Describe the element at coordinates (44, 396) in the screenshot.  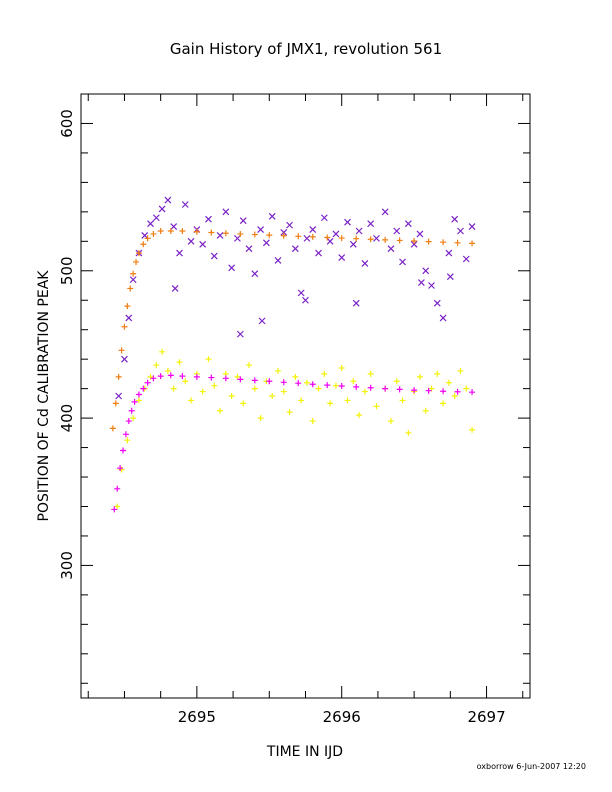
I see `y-axis-label: POSITION OF Cd CALIBRATION PEAK` at that location.